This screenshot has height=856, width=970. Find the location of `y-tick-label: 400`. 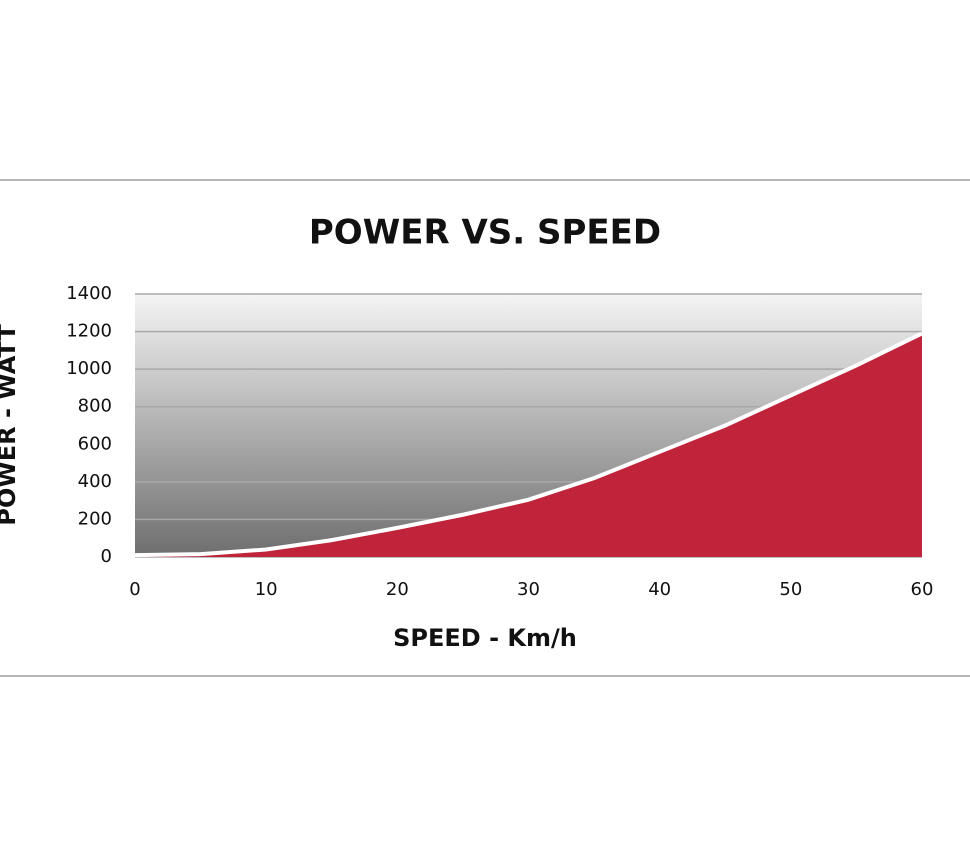

y-tick-label: 400 is located at coordinates (95, 481).